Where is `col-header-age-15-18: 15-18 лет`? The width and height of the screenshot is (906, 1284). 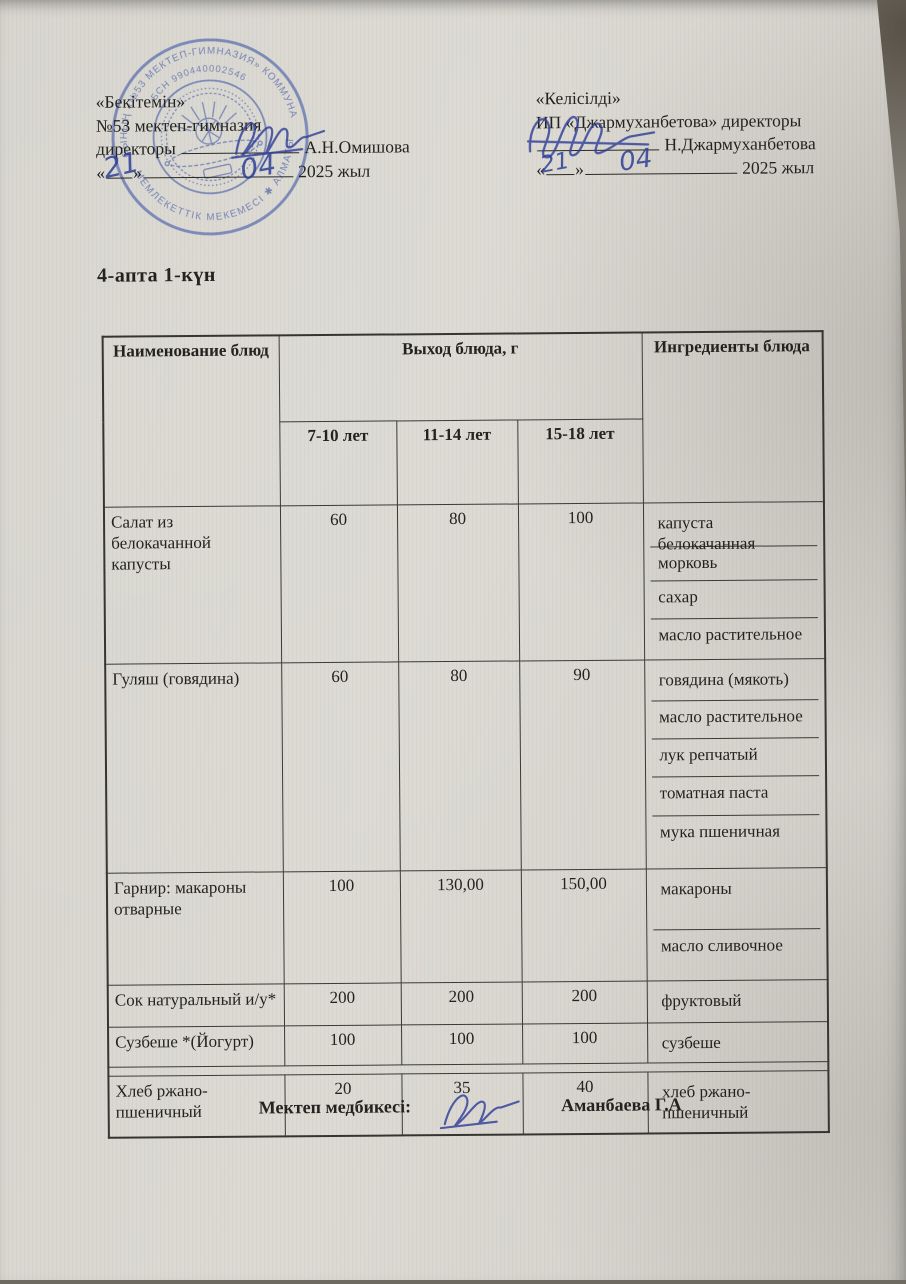
col-header-age-15-18: 15-18 лет is located at coordinates (580, 461).